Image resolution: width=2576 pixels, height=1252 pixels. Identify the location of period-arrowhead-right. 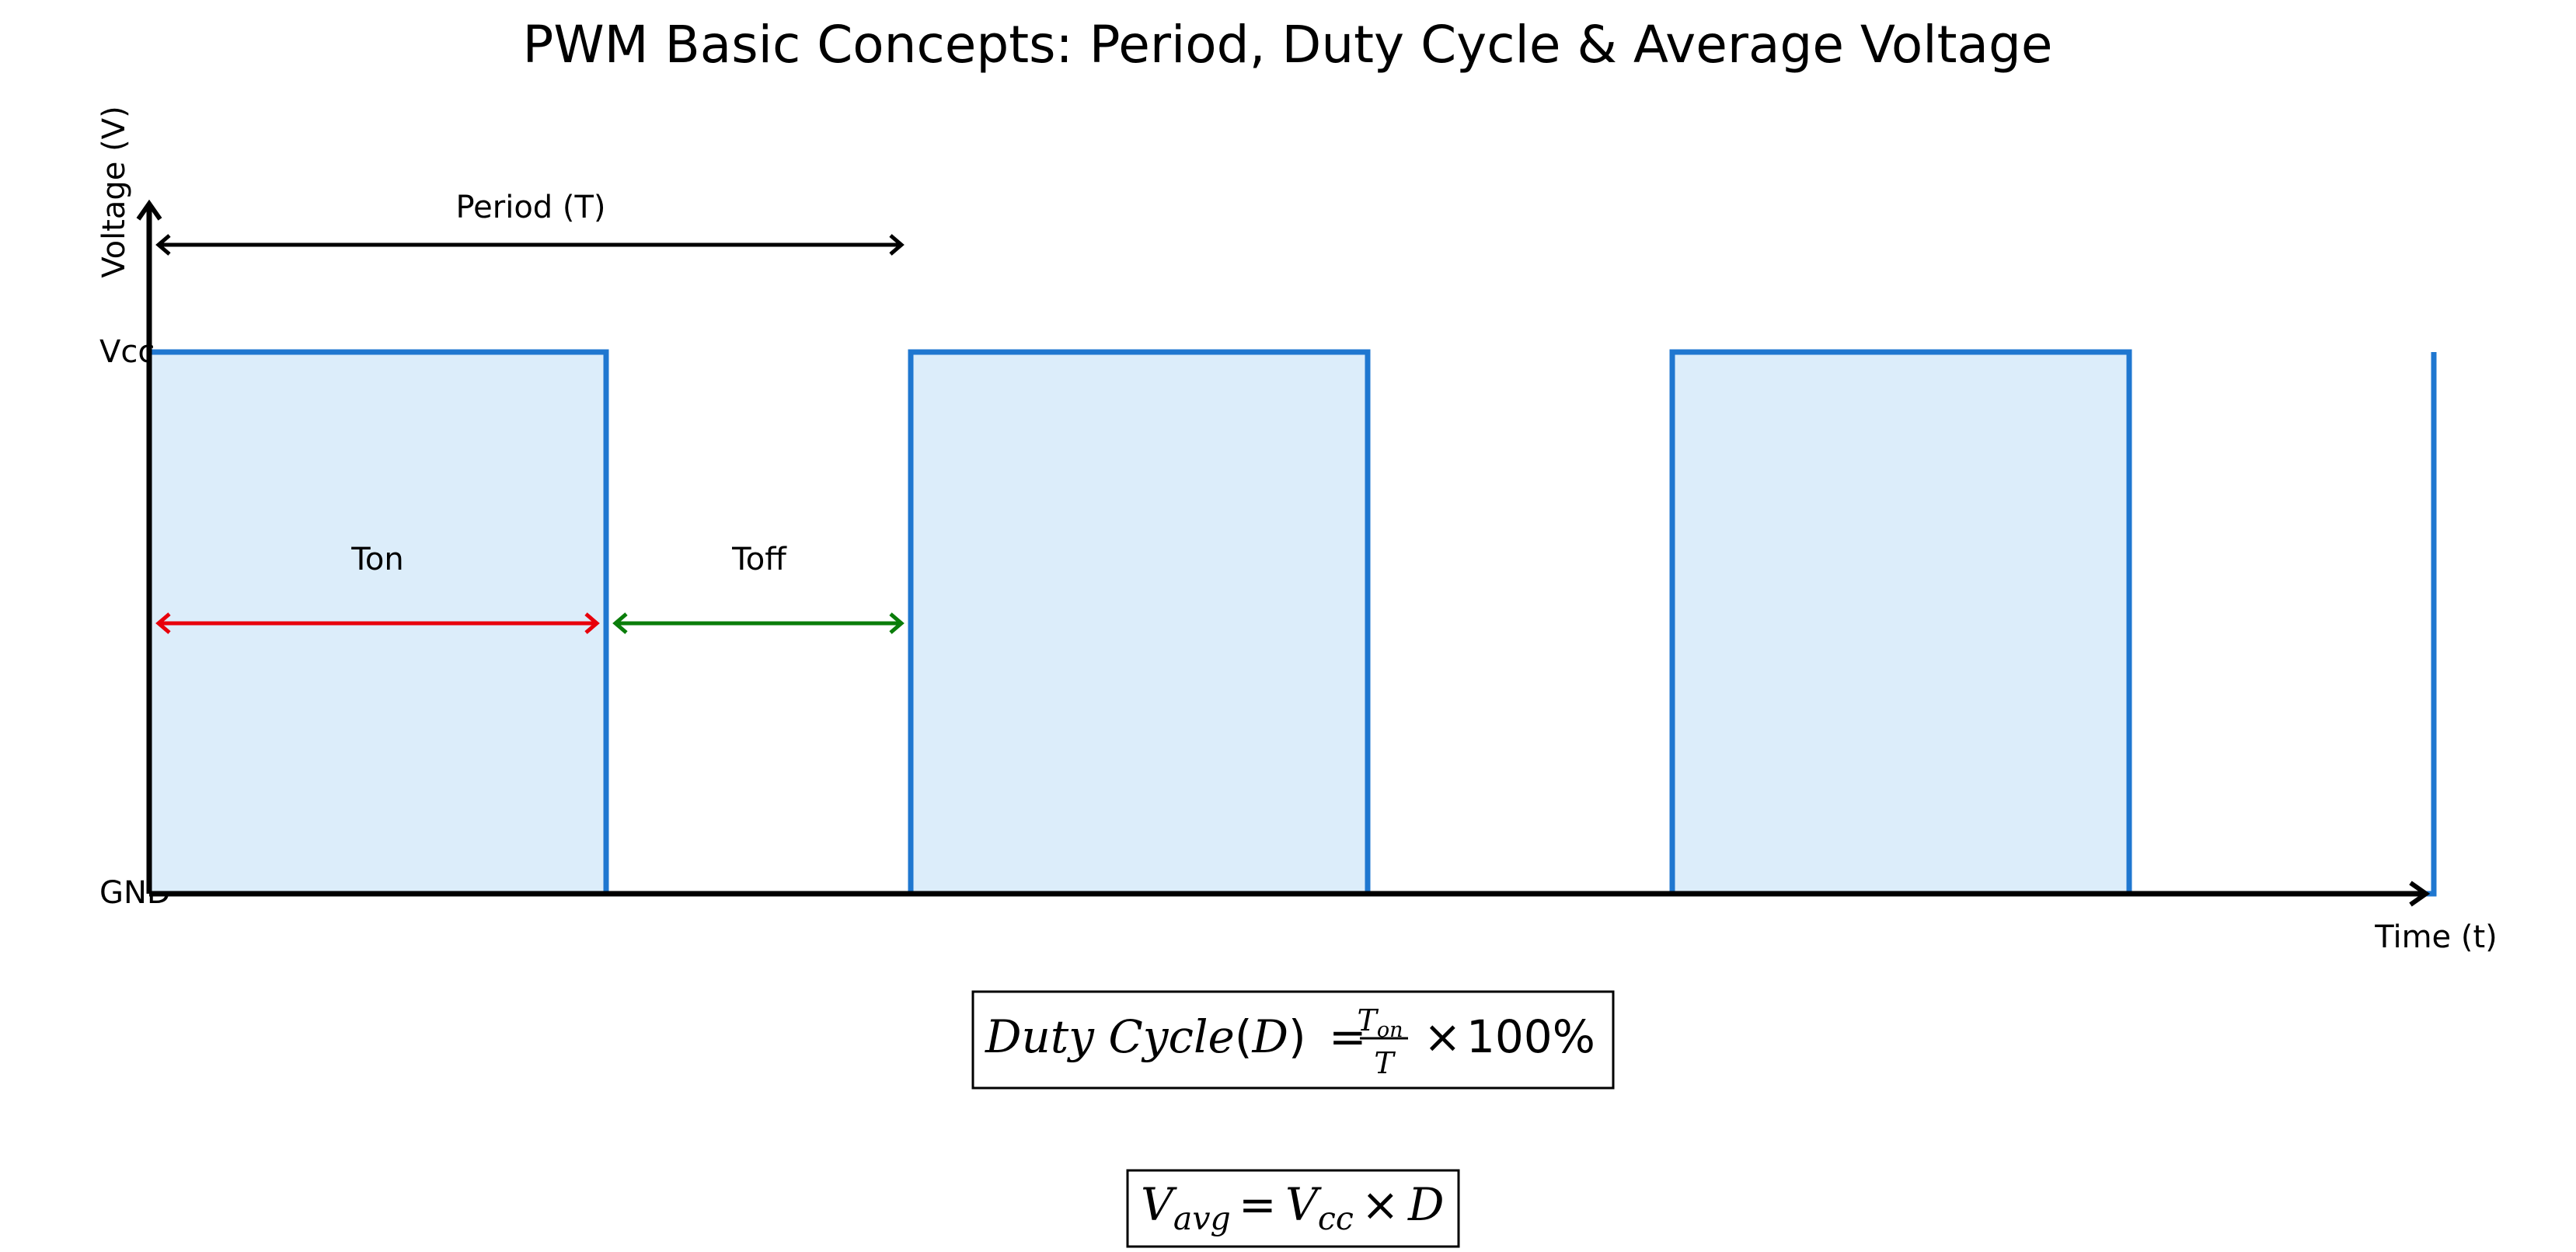
(897, 245).